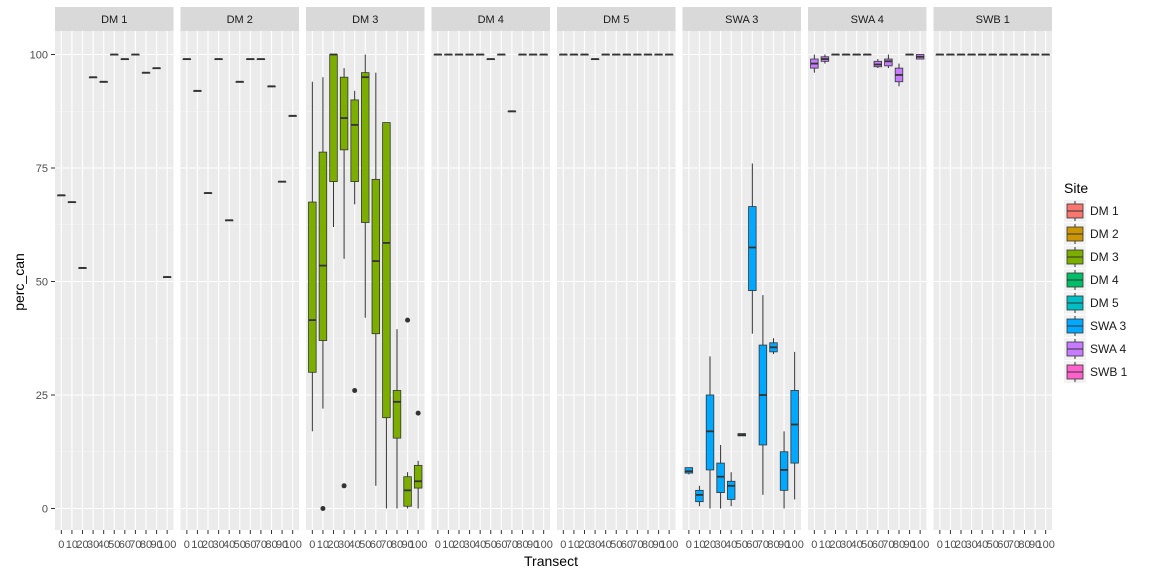 This screenshot has height=581, width=1152. I want to click on x-tick-label-swb1-10: 10, so click(950, 545).